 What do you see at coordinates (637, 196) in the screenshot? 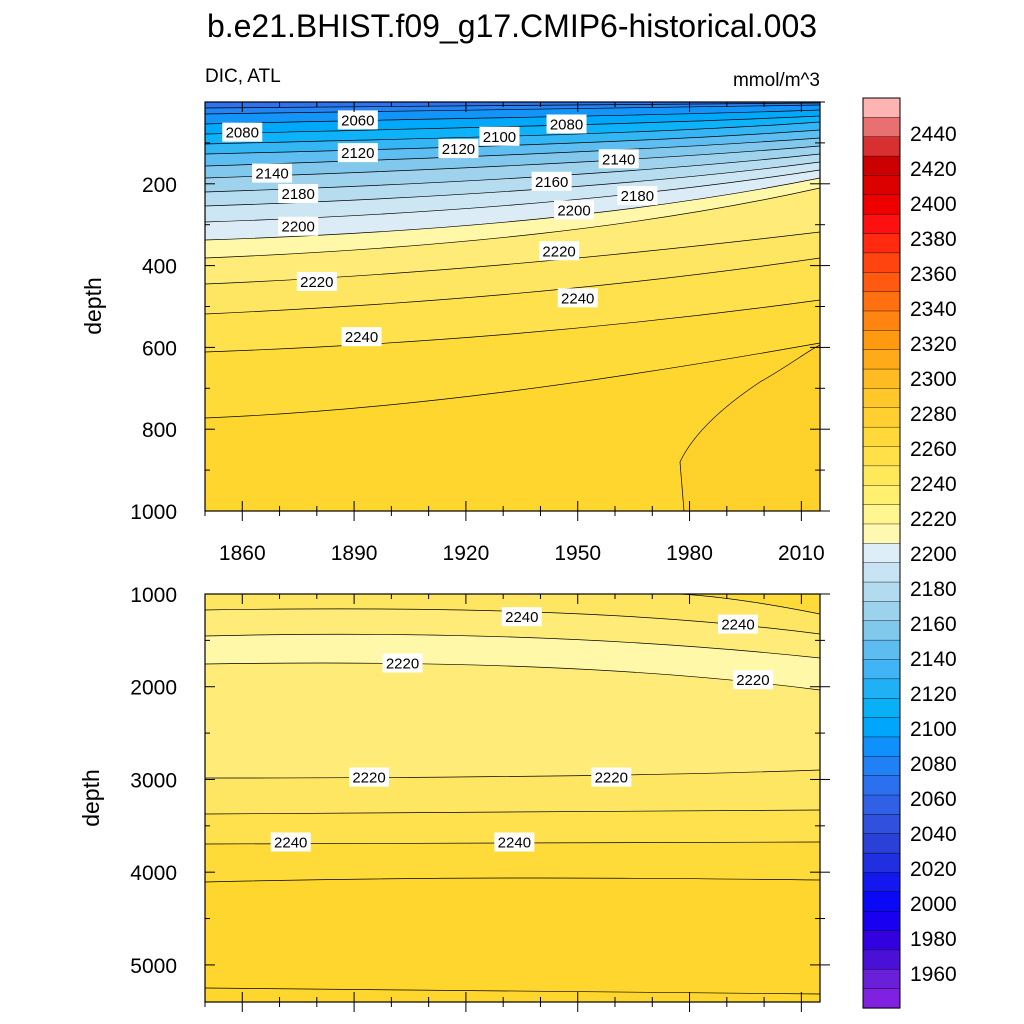
I see `svg-text: 2180` at bounding box center [637, 196].